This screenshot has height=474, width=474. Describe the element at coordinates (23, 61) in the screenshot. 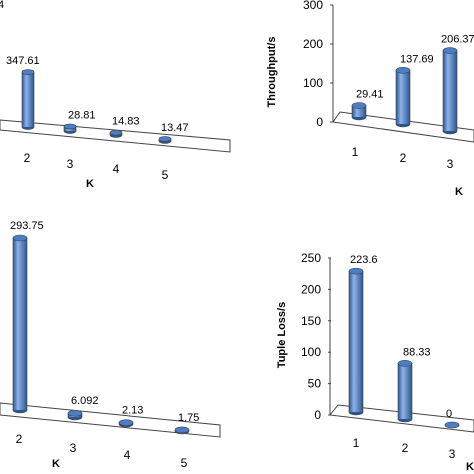

I see `data-label: 347.61` at that location.